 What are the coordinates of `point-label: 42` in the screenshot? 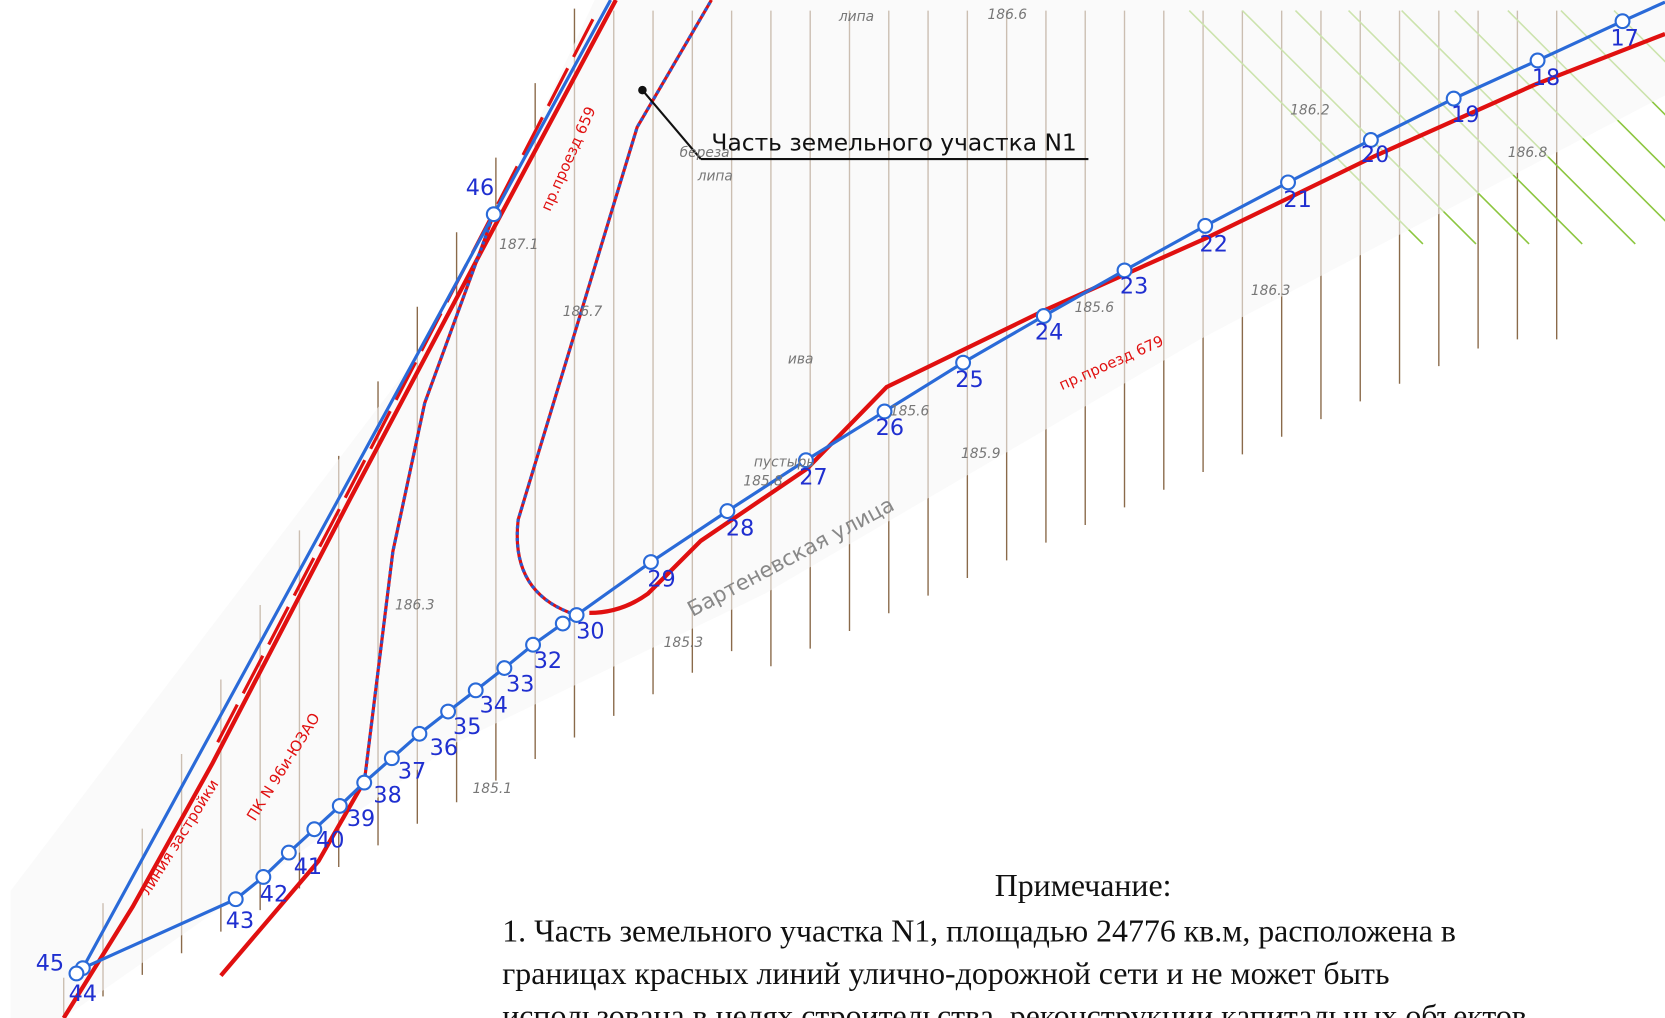 It's located at (274, 894).